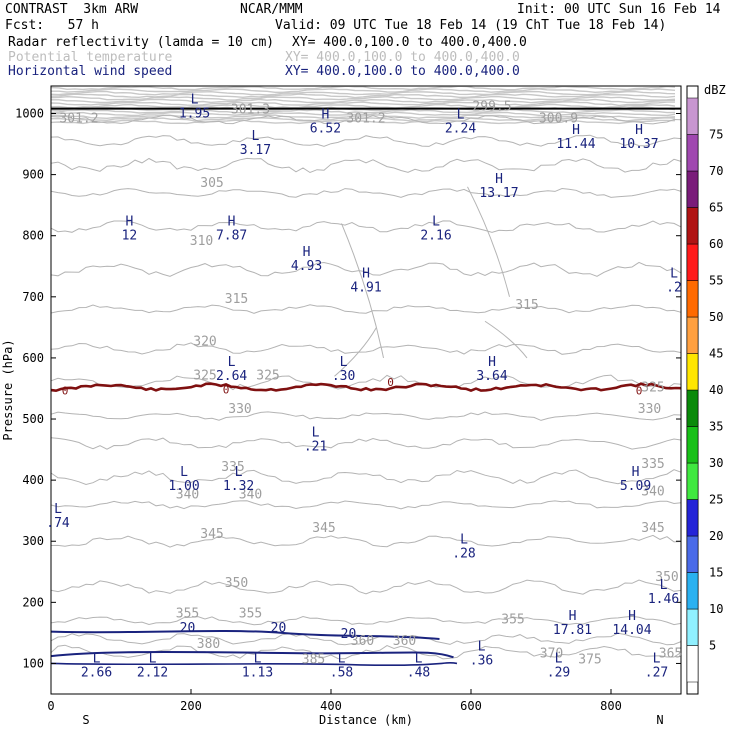 This screenshot has height=740, width=740. Describe the element at coordinates (526, 305) in the screenshot. I see `theta-label: 315` at that location.